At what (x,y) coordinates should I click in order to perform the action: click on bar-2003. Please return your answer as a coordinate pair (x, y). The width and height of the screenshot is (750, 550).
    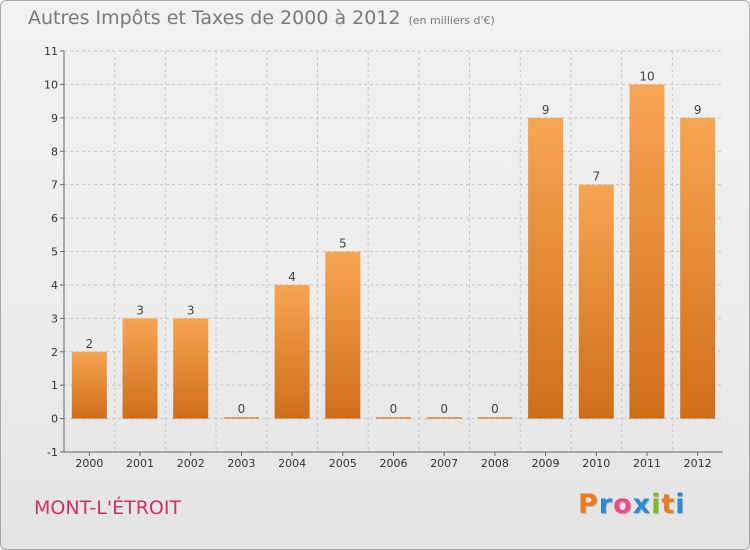
    Looking at the image, I should click on (241, 418).